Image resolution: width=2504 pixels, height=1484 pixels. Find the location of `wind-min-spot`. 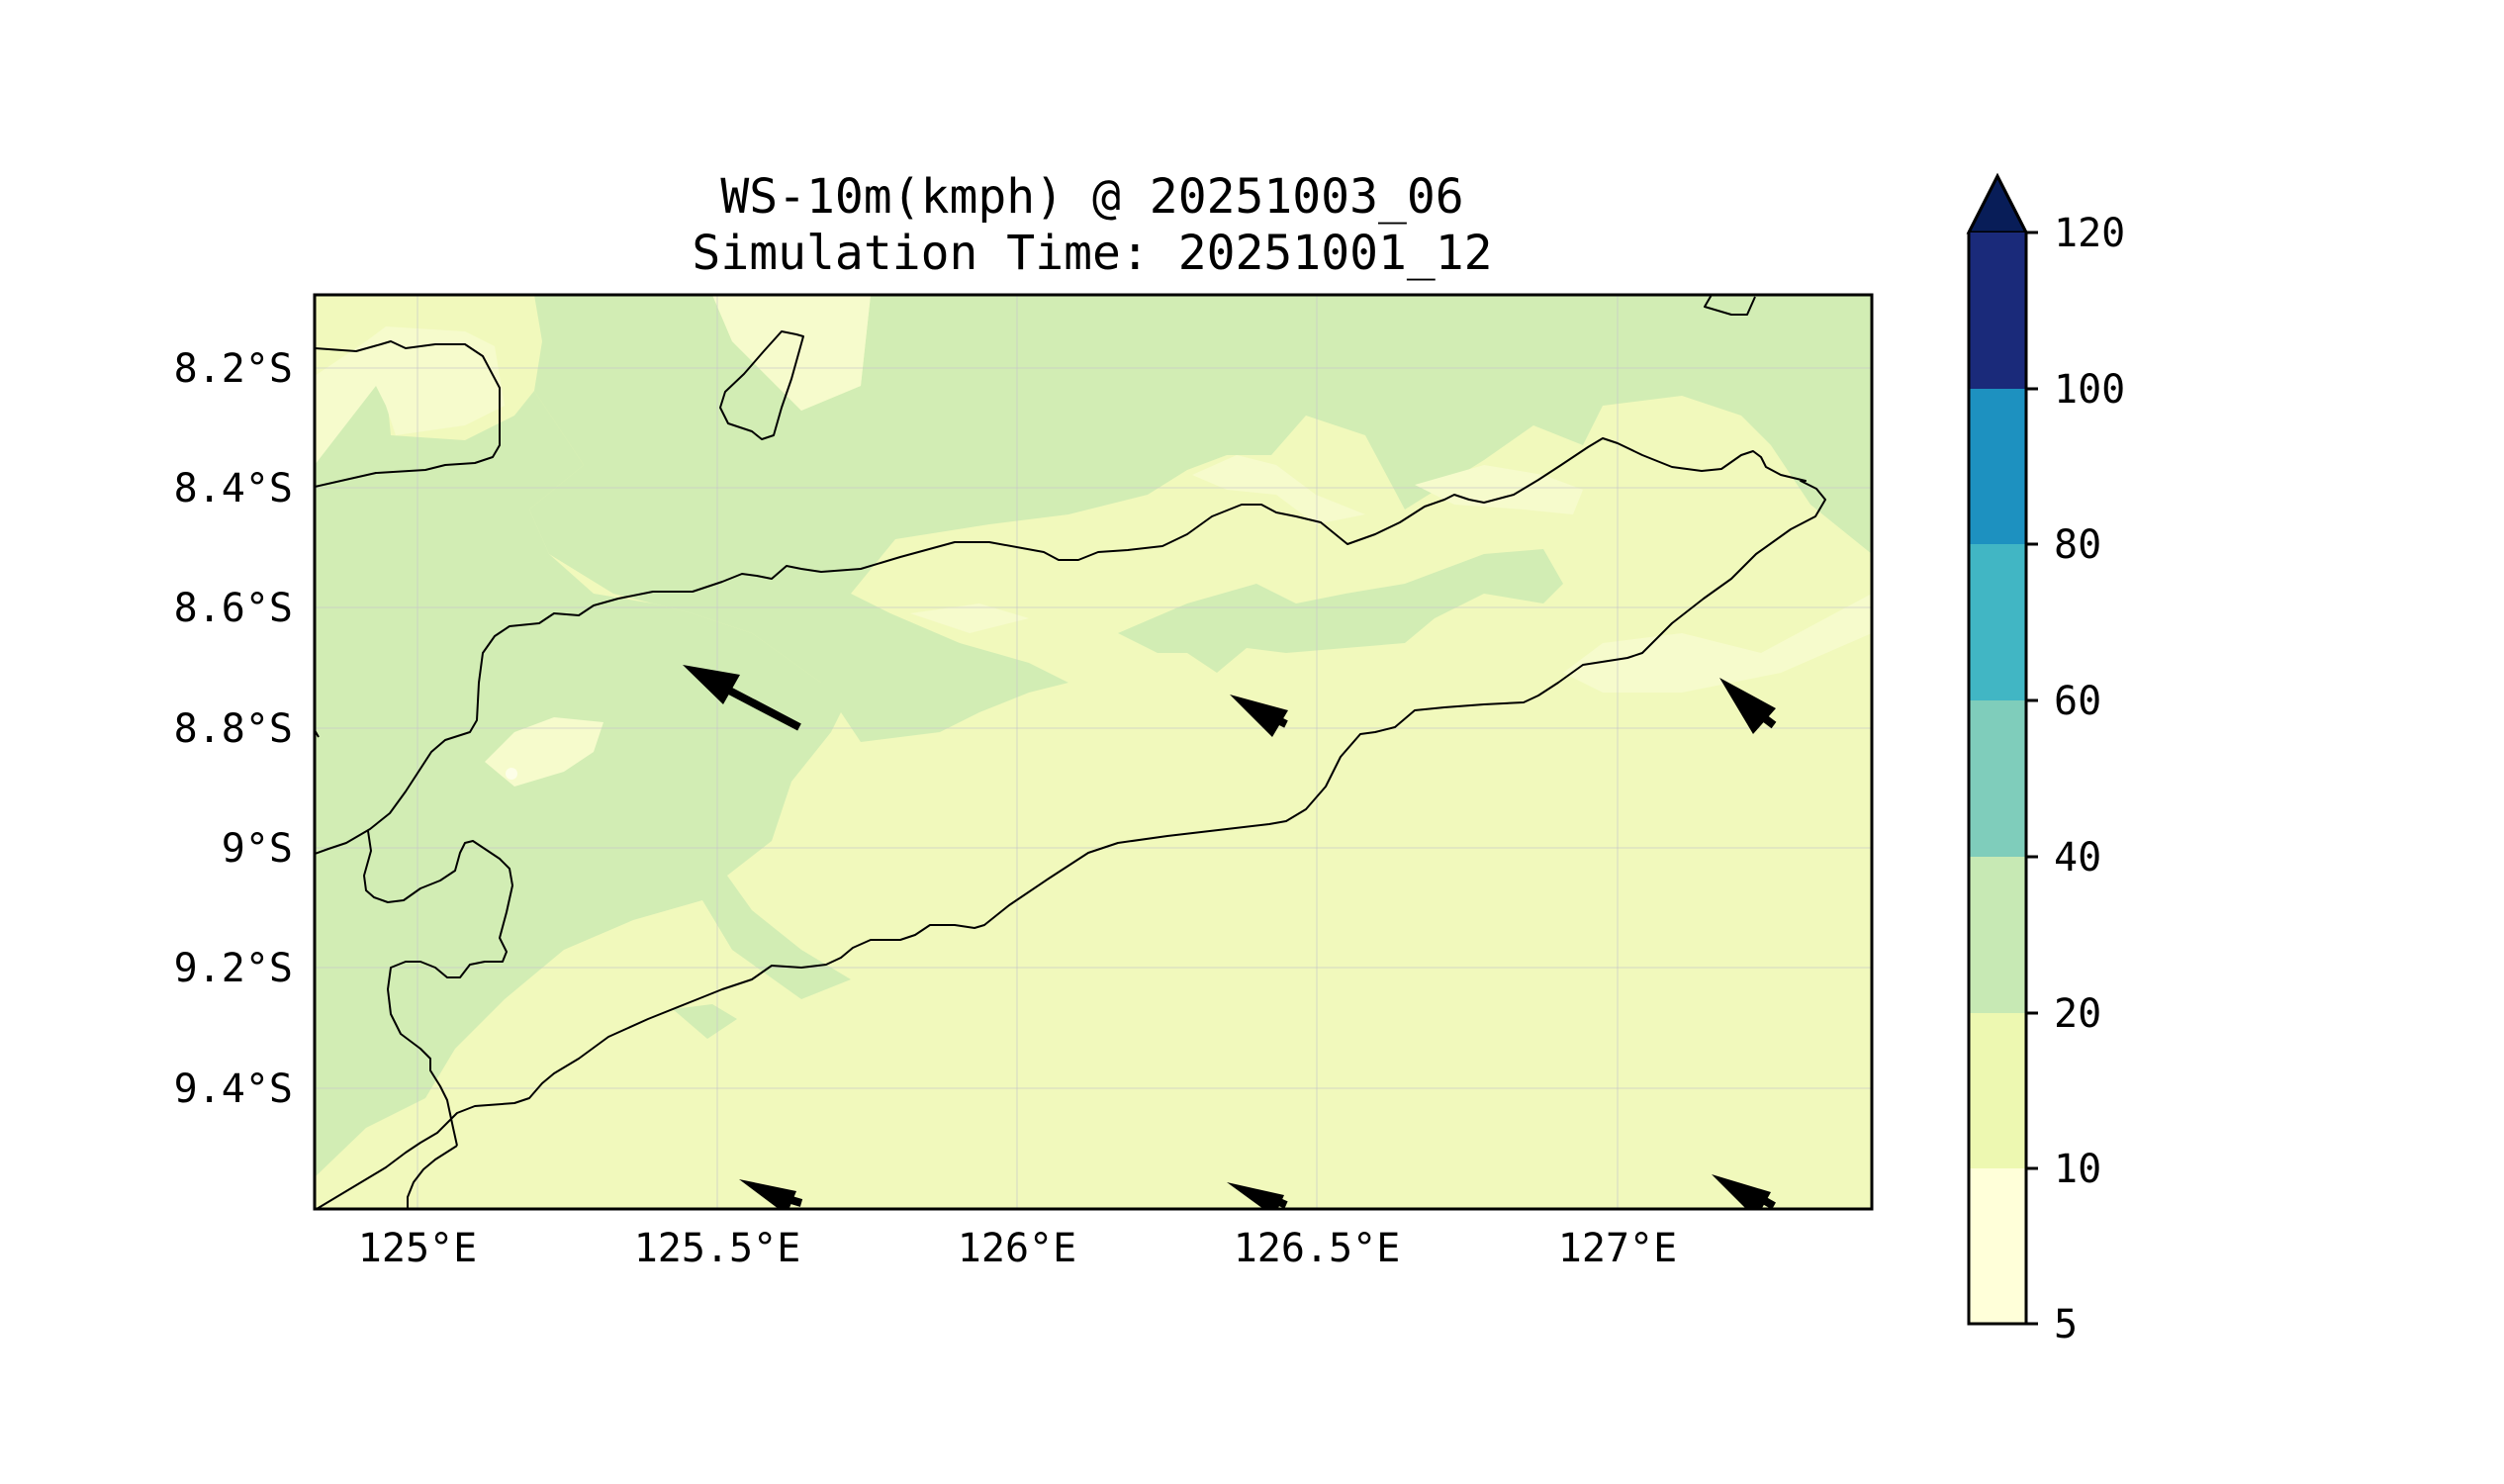

wind-min-spot is located at coordinates (511, 774).